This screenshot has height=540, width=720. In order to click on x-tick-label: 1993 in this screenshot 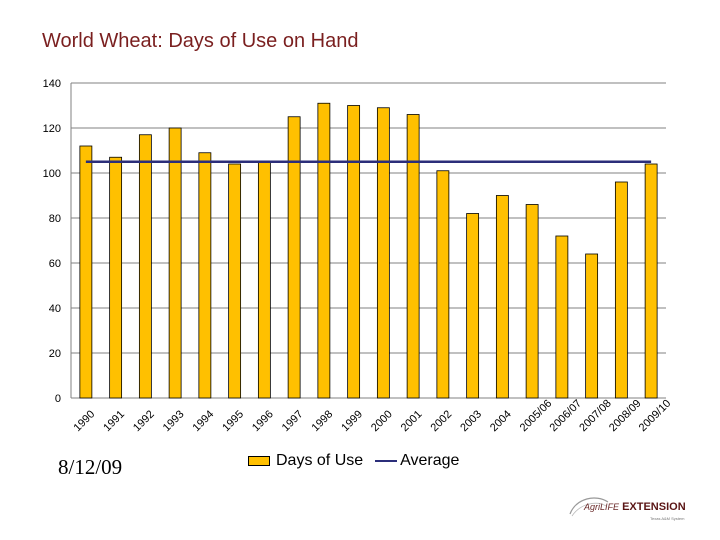, I will do `click(174, 421)`.